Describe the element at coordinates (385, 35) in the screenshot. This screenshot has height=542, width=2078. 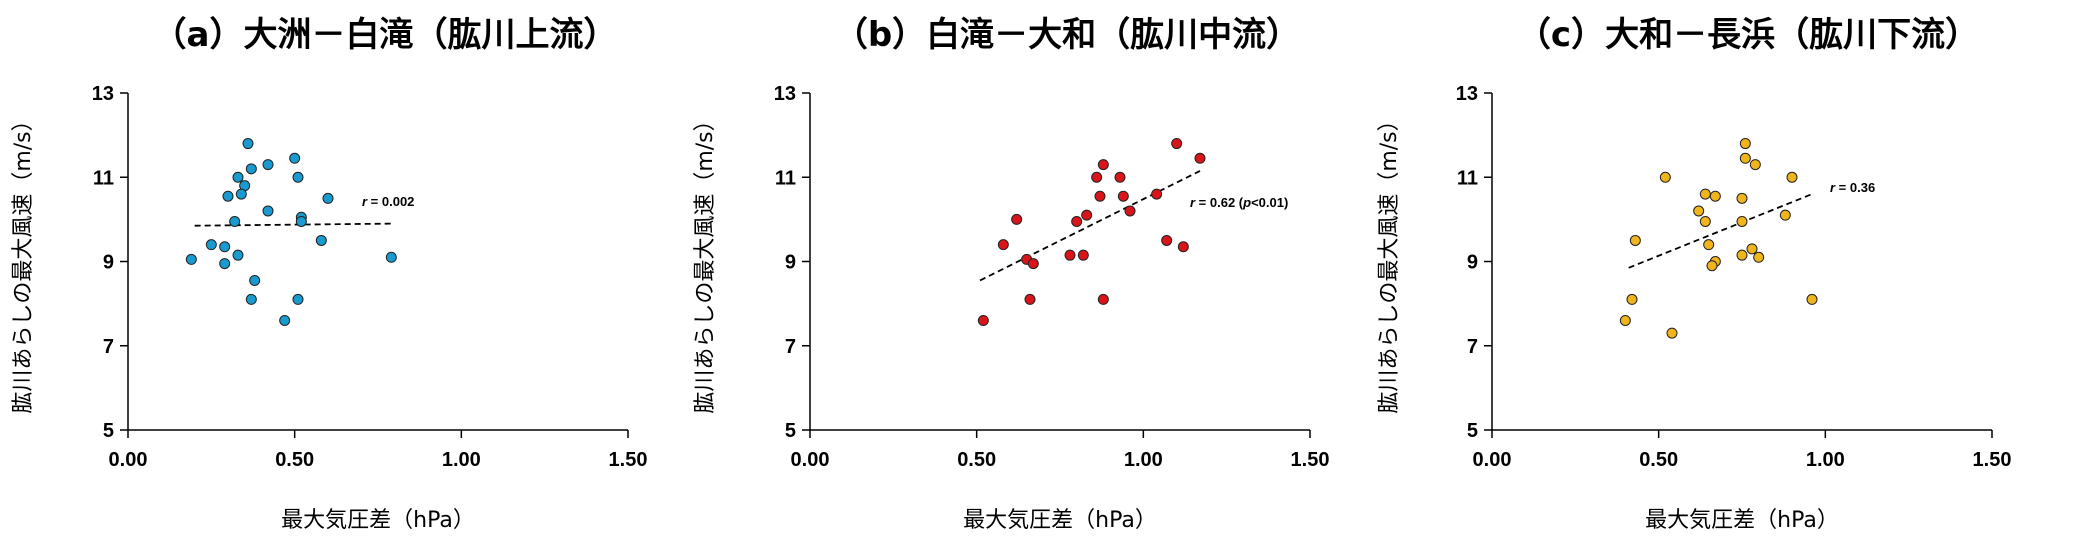
I see `chart-title: （a）大洲－白滝（肱川上流）` at that location.